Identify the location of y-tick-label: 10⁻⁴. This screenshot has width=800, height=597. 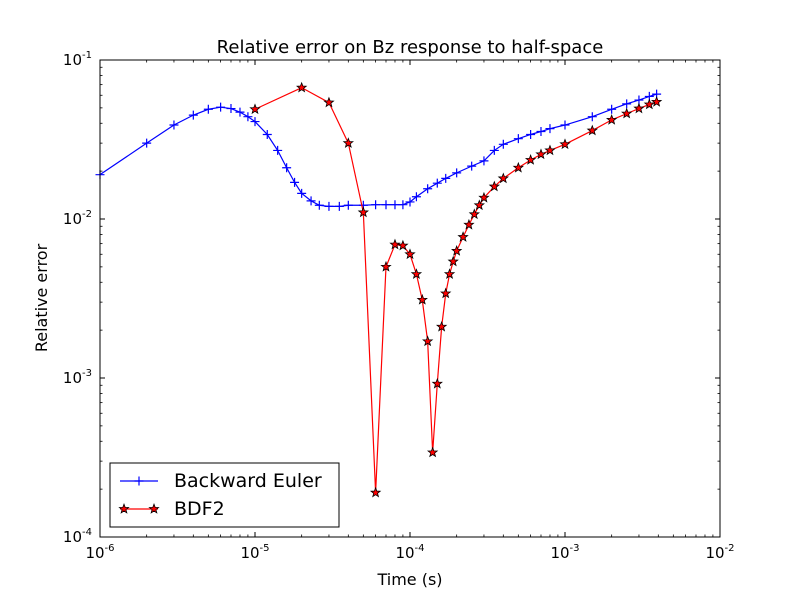
(77, 536).